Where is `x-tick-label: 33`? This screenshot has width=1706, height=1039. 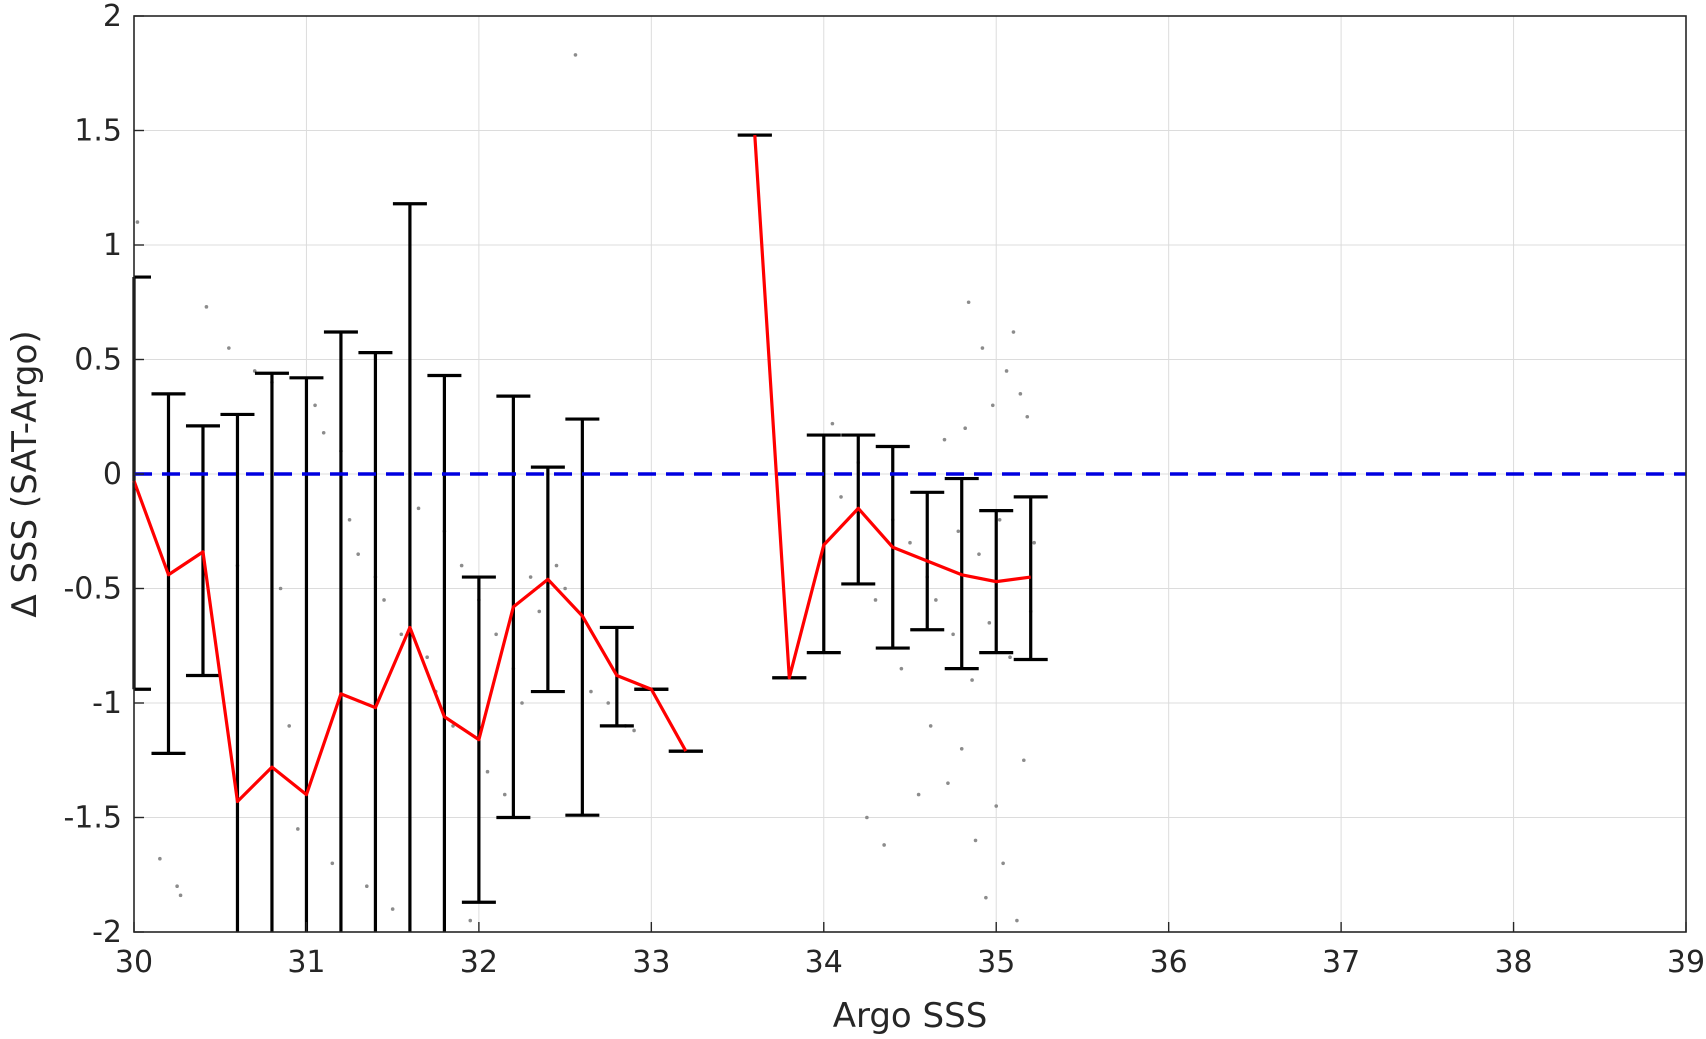 x-tick-label: 33 is located at coordinates (651, 962).